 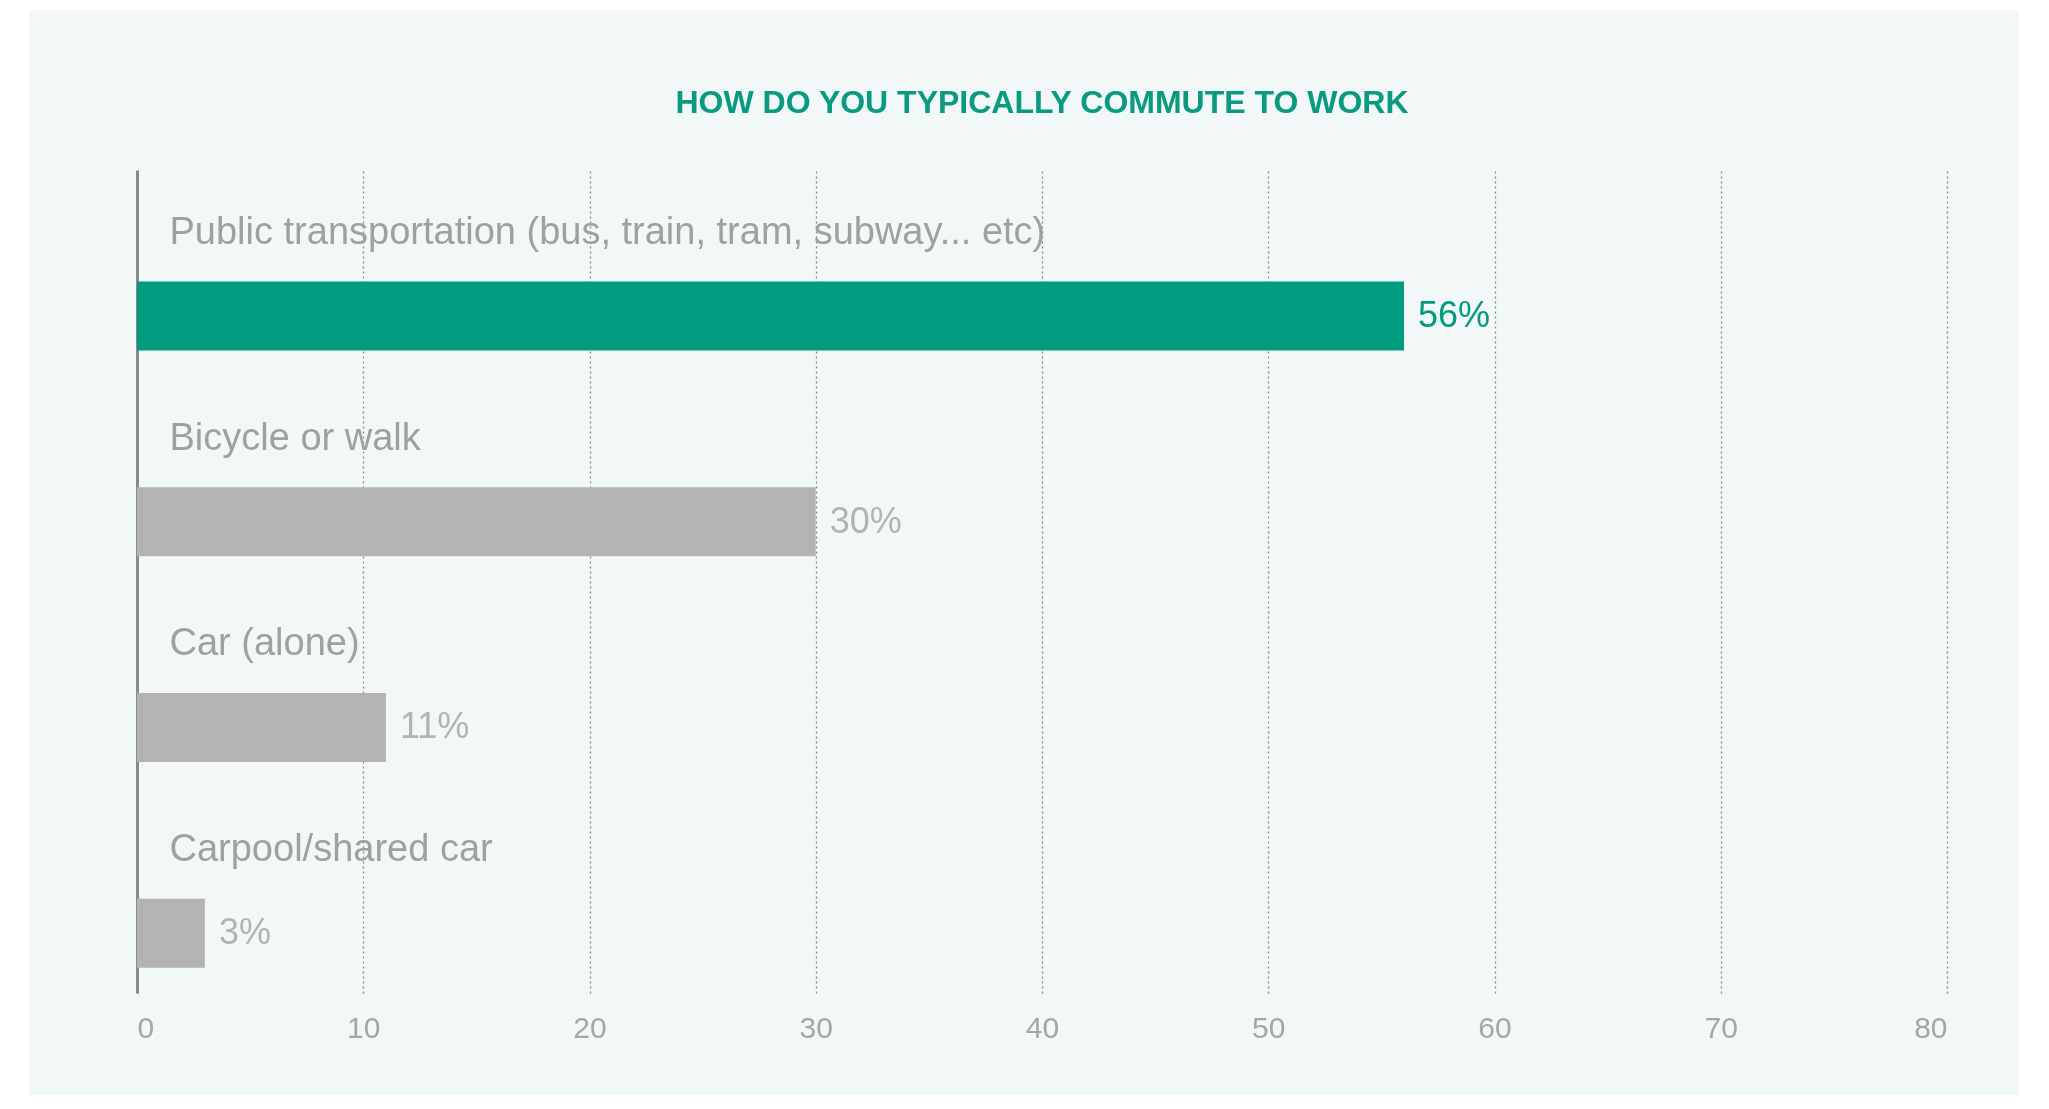 I want to click on x-tick-label: 0, so click(x=146, y=1027).